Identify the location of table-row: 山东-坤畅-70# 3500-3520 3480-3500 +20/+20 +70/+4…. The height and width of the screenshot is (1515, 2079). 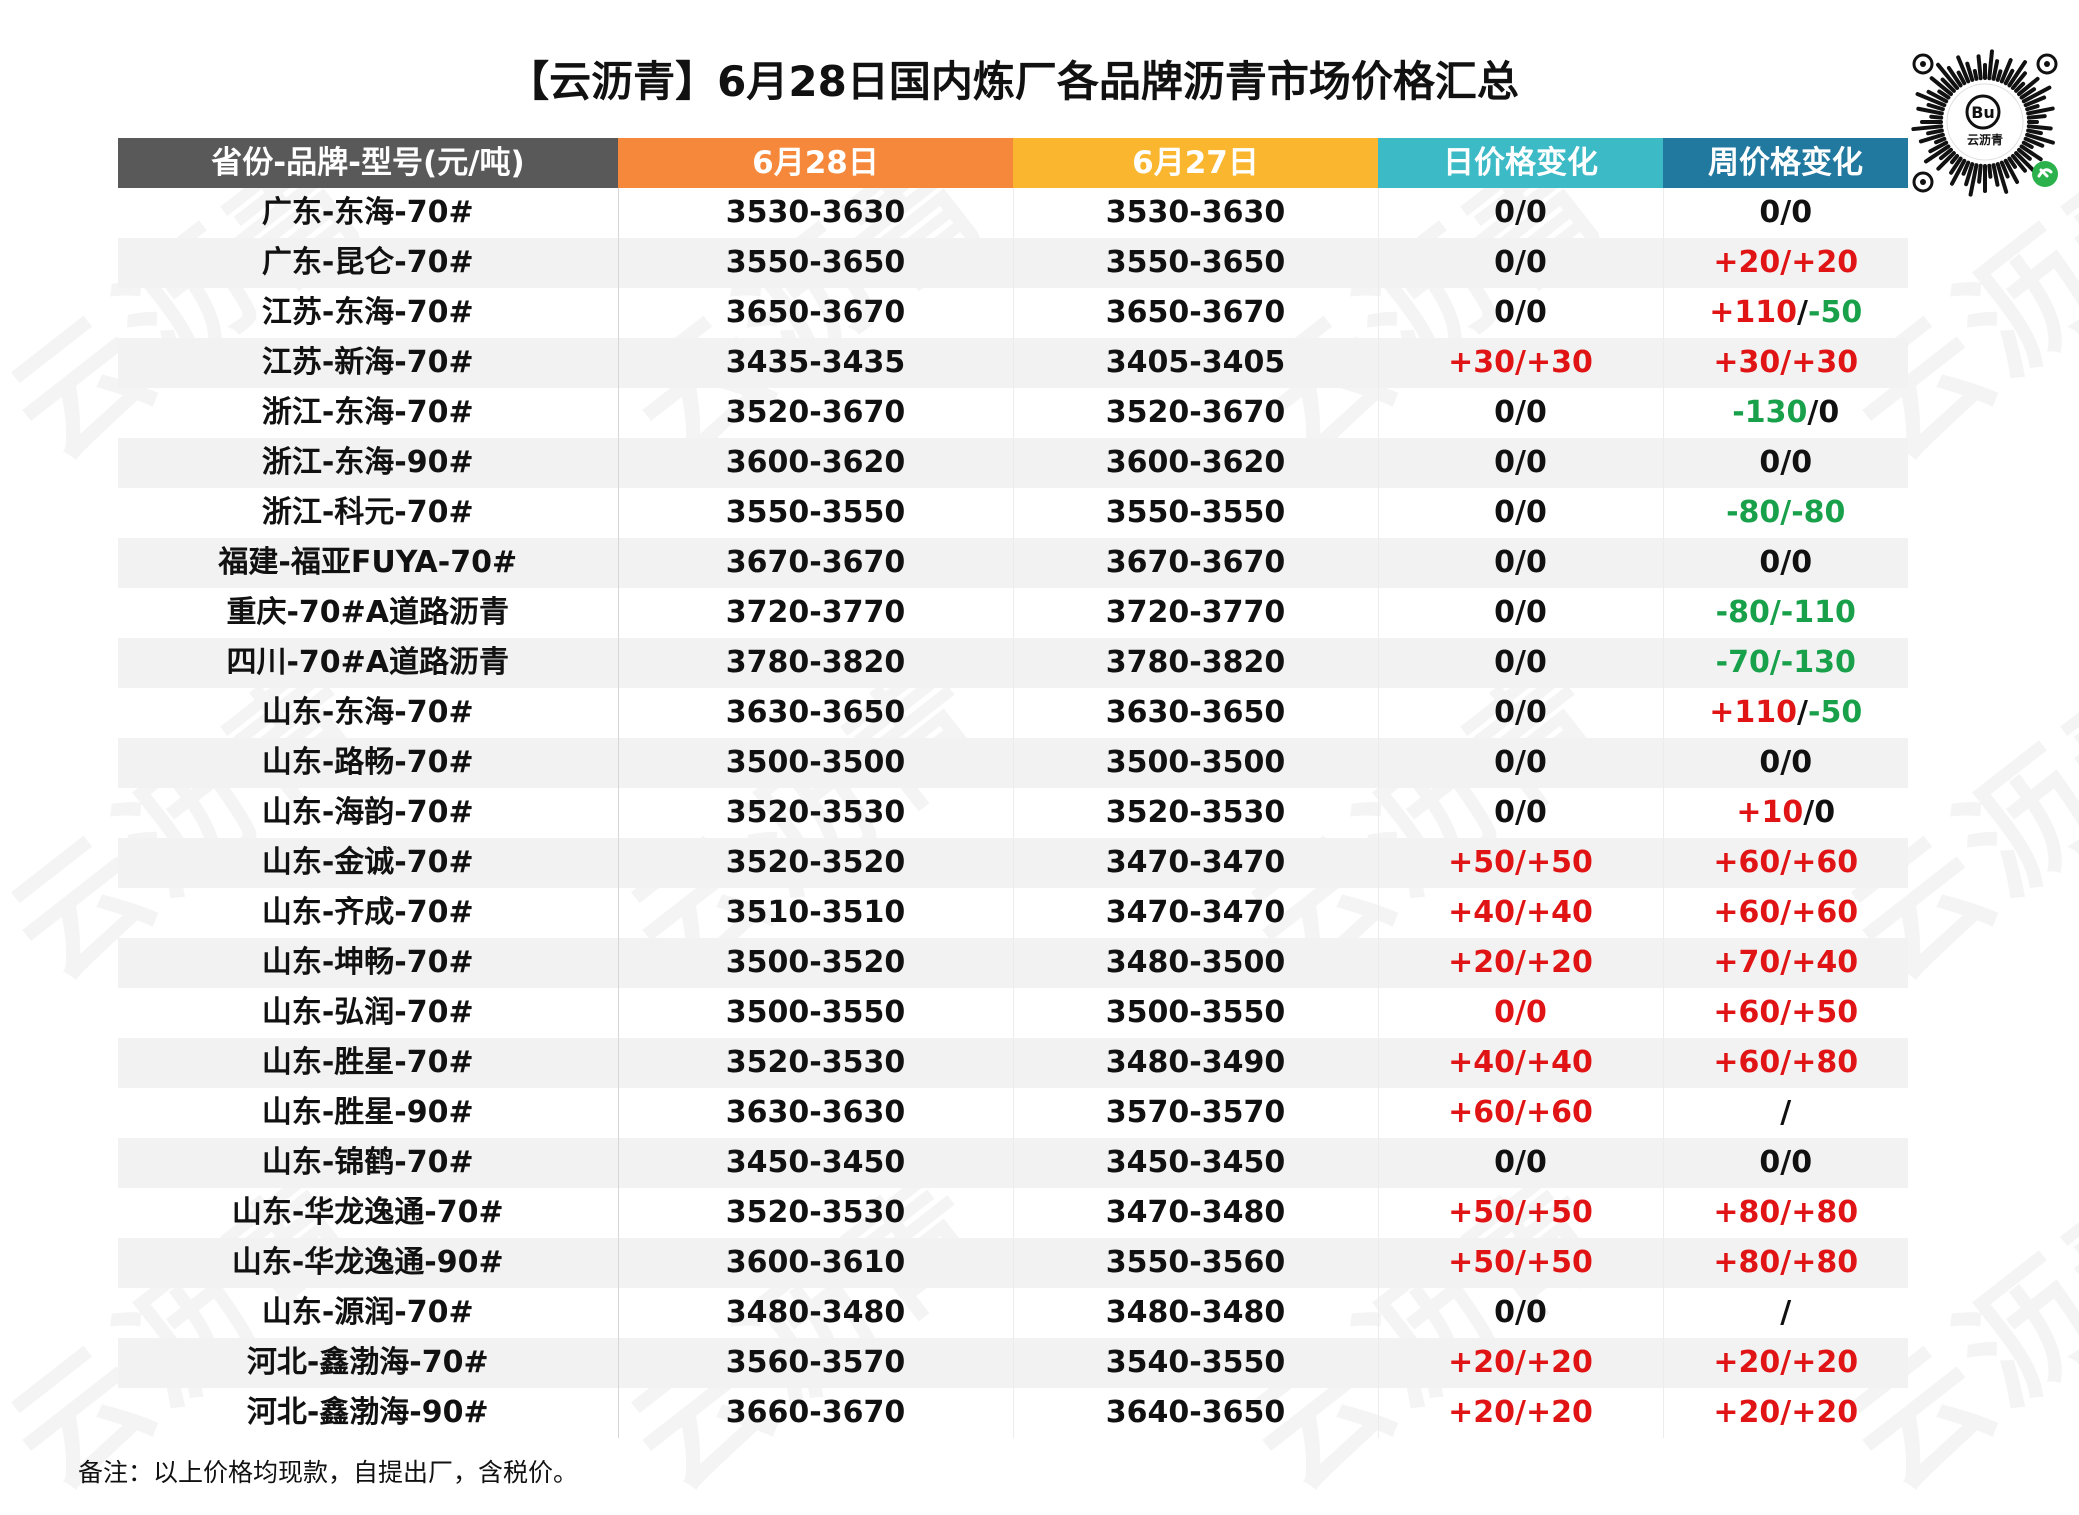
(1013, 963).